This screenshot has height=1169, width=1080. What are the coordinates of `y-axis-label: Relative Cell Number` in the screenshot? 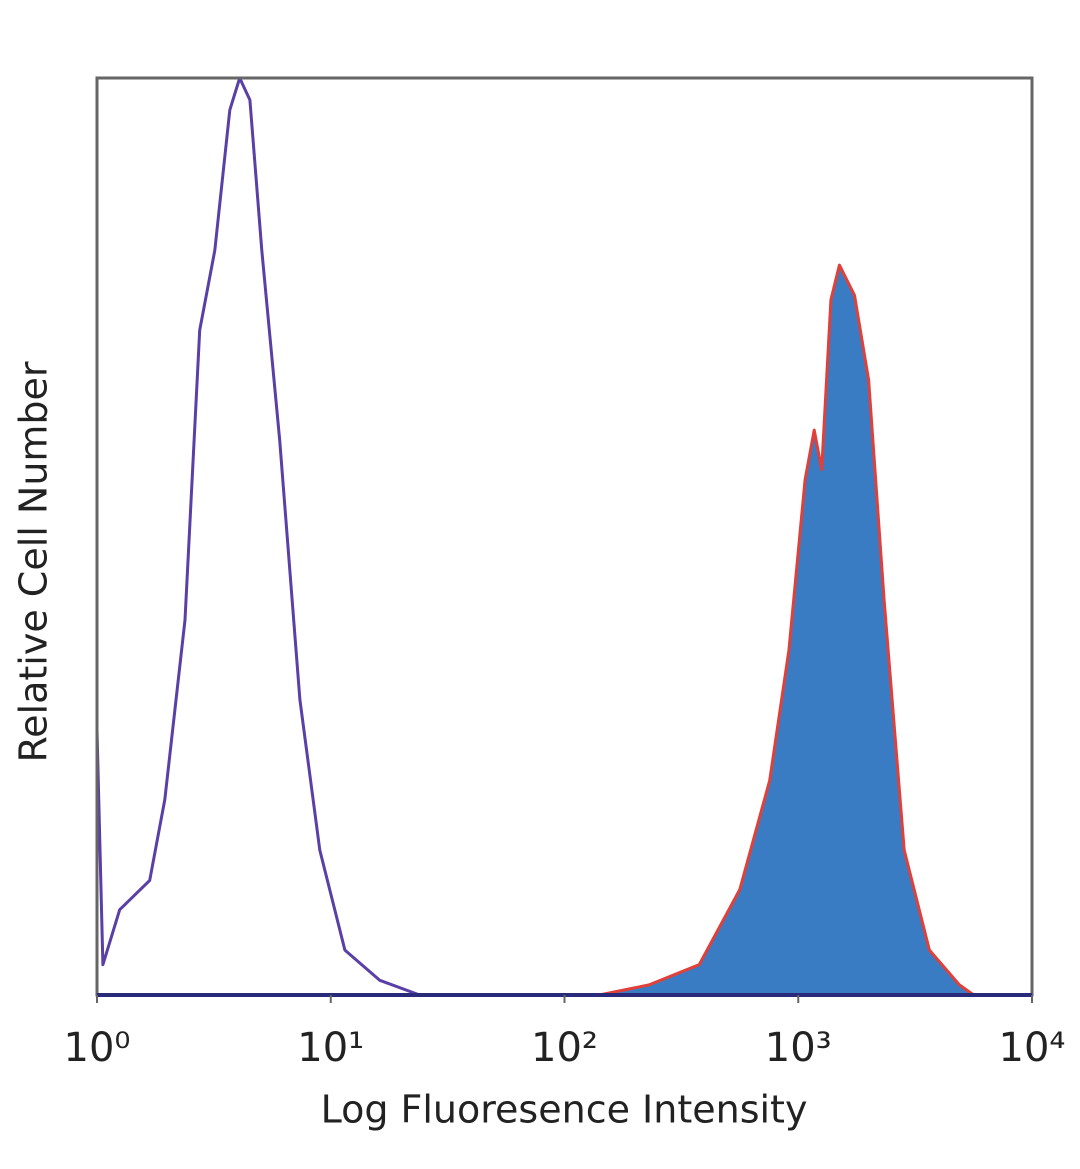 It's located at (34, 561).